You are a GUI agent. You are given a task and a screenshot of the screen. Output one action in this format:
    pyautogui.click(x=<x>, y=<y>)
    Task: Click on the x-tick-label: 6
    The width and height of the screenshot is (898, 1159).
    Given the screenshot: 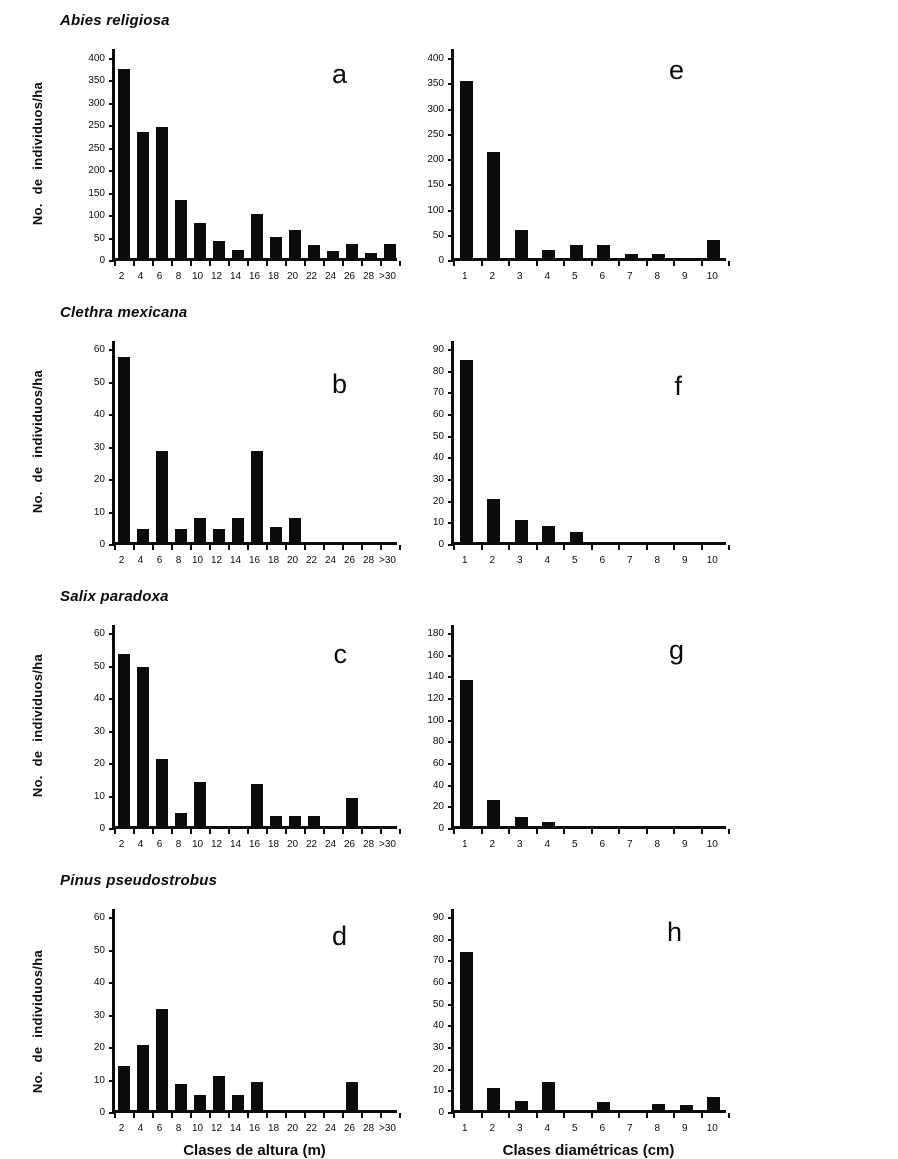 What is the action you would take?
    pyautogui.click(x=602, y=276)
    